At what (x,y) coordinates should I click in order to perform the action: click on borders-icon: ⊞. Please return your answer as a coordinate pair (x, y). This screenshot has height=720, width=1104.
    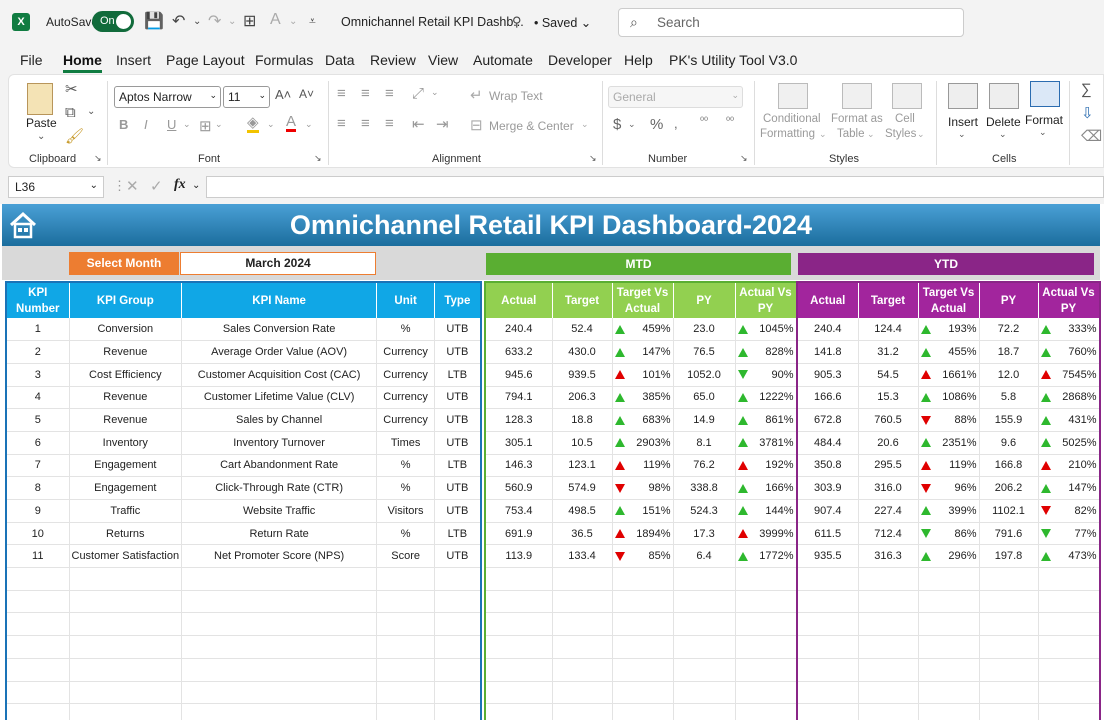
    Looking at the image, I should click on (205, 126).